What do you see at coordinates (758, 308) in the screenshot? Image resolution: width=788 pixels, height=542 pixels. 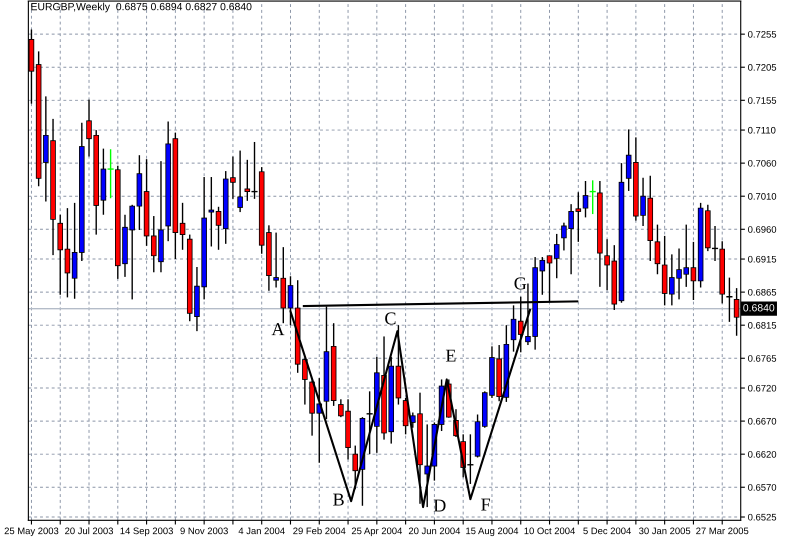 I see `ref-line-label: 0.6840` at bounding box center [758, 308].